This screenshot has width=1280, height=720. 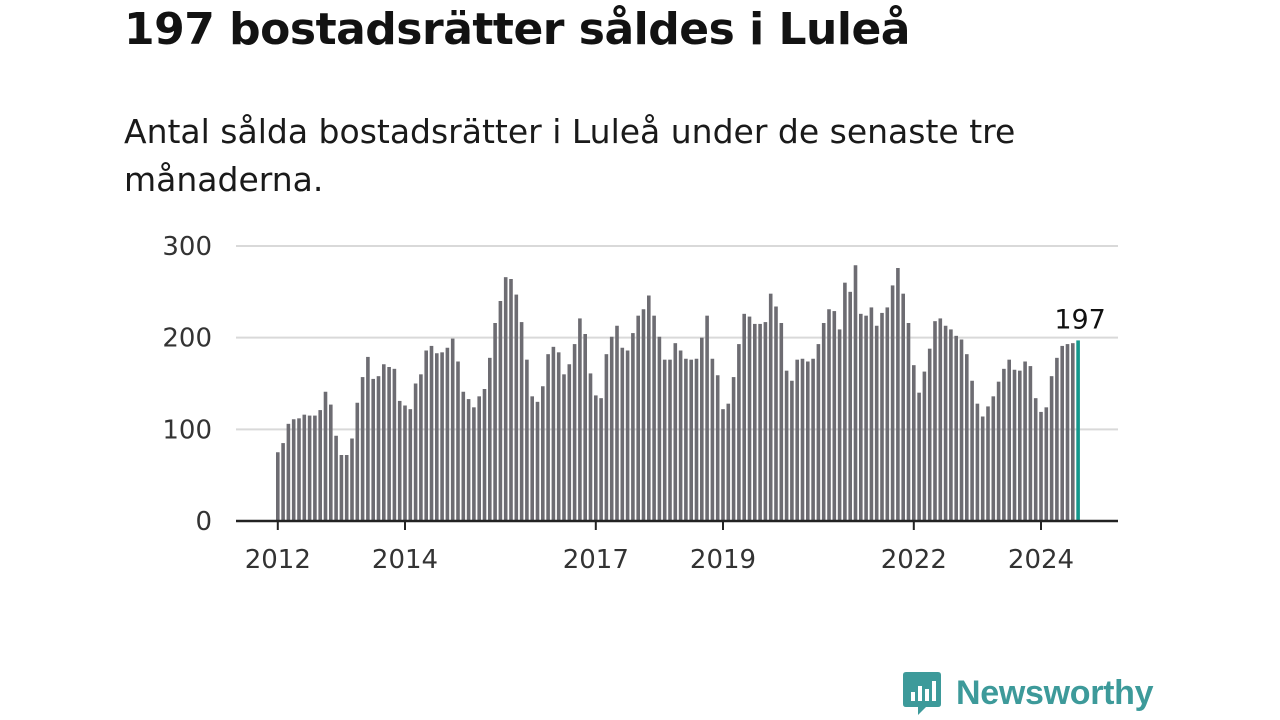 What do you see at coordinates (1078, 430) in the screenshot?
I see `bar-highlight` at bounding box center [1078, 430].